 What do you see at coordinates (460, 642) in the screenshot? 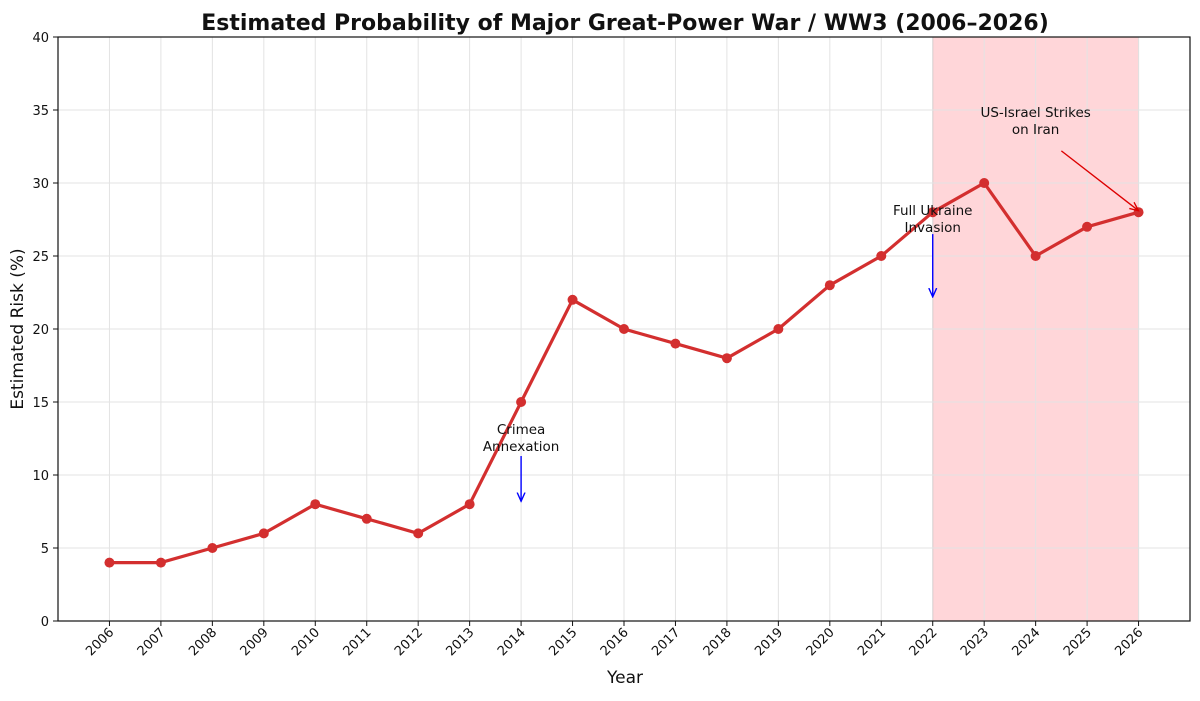
I see `x-tick-label: 2013` at bounding box center [460, 642].